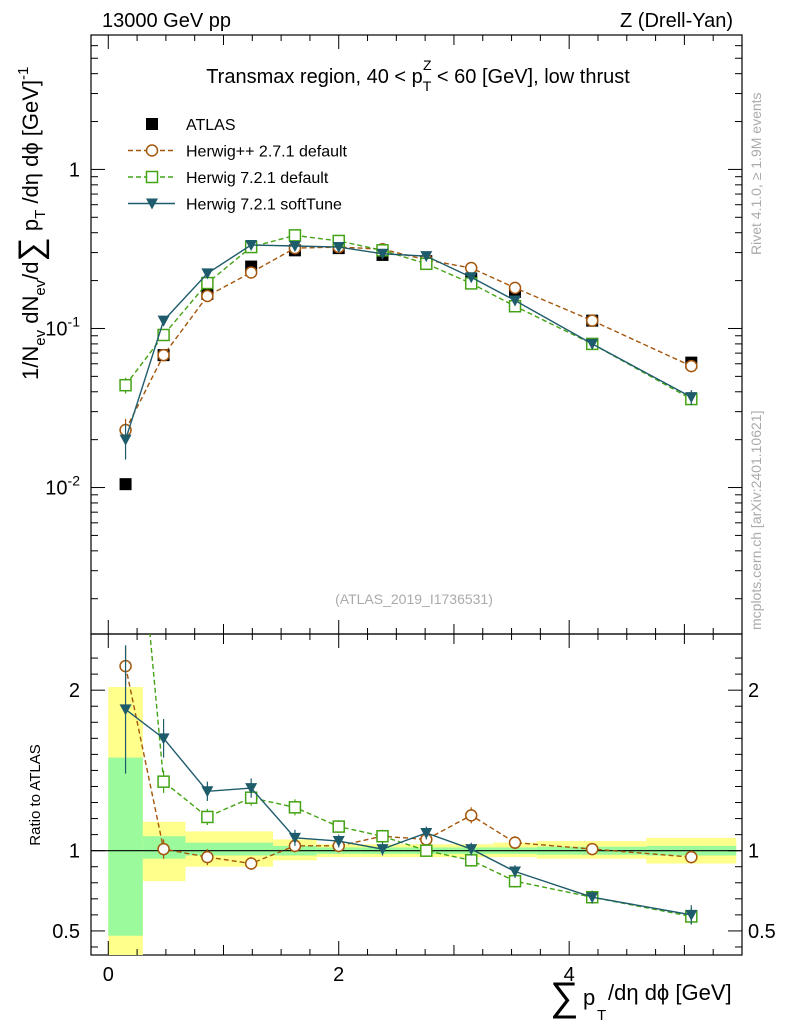 This screenshot has width=786, height=1024. I want to click on legend-label: Herwig++ 2.7.1 default, so click(267, 152).